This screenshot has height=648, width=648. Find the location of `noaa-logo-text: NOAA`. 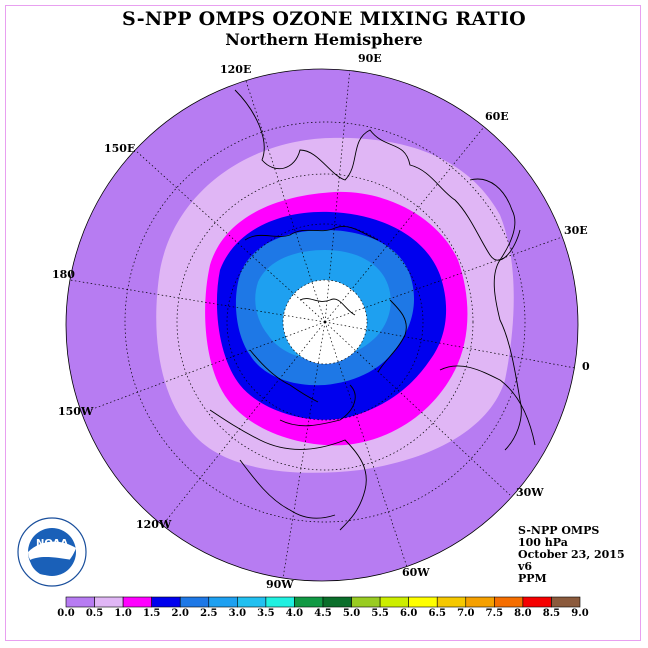

noaa-logo-text: NOAA is located at coordinates (52, 543).